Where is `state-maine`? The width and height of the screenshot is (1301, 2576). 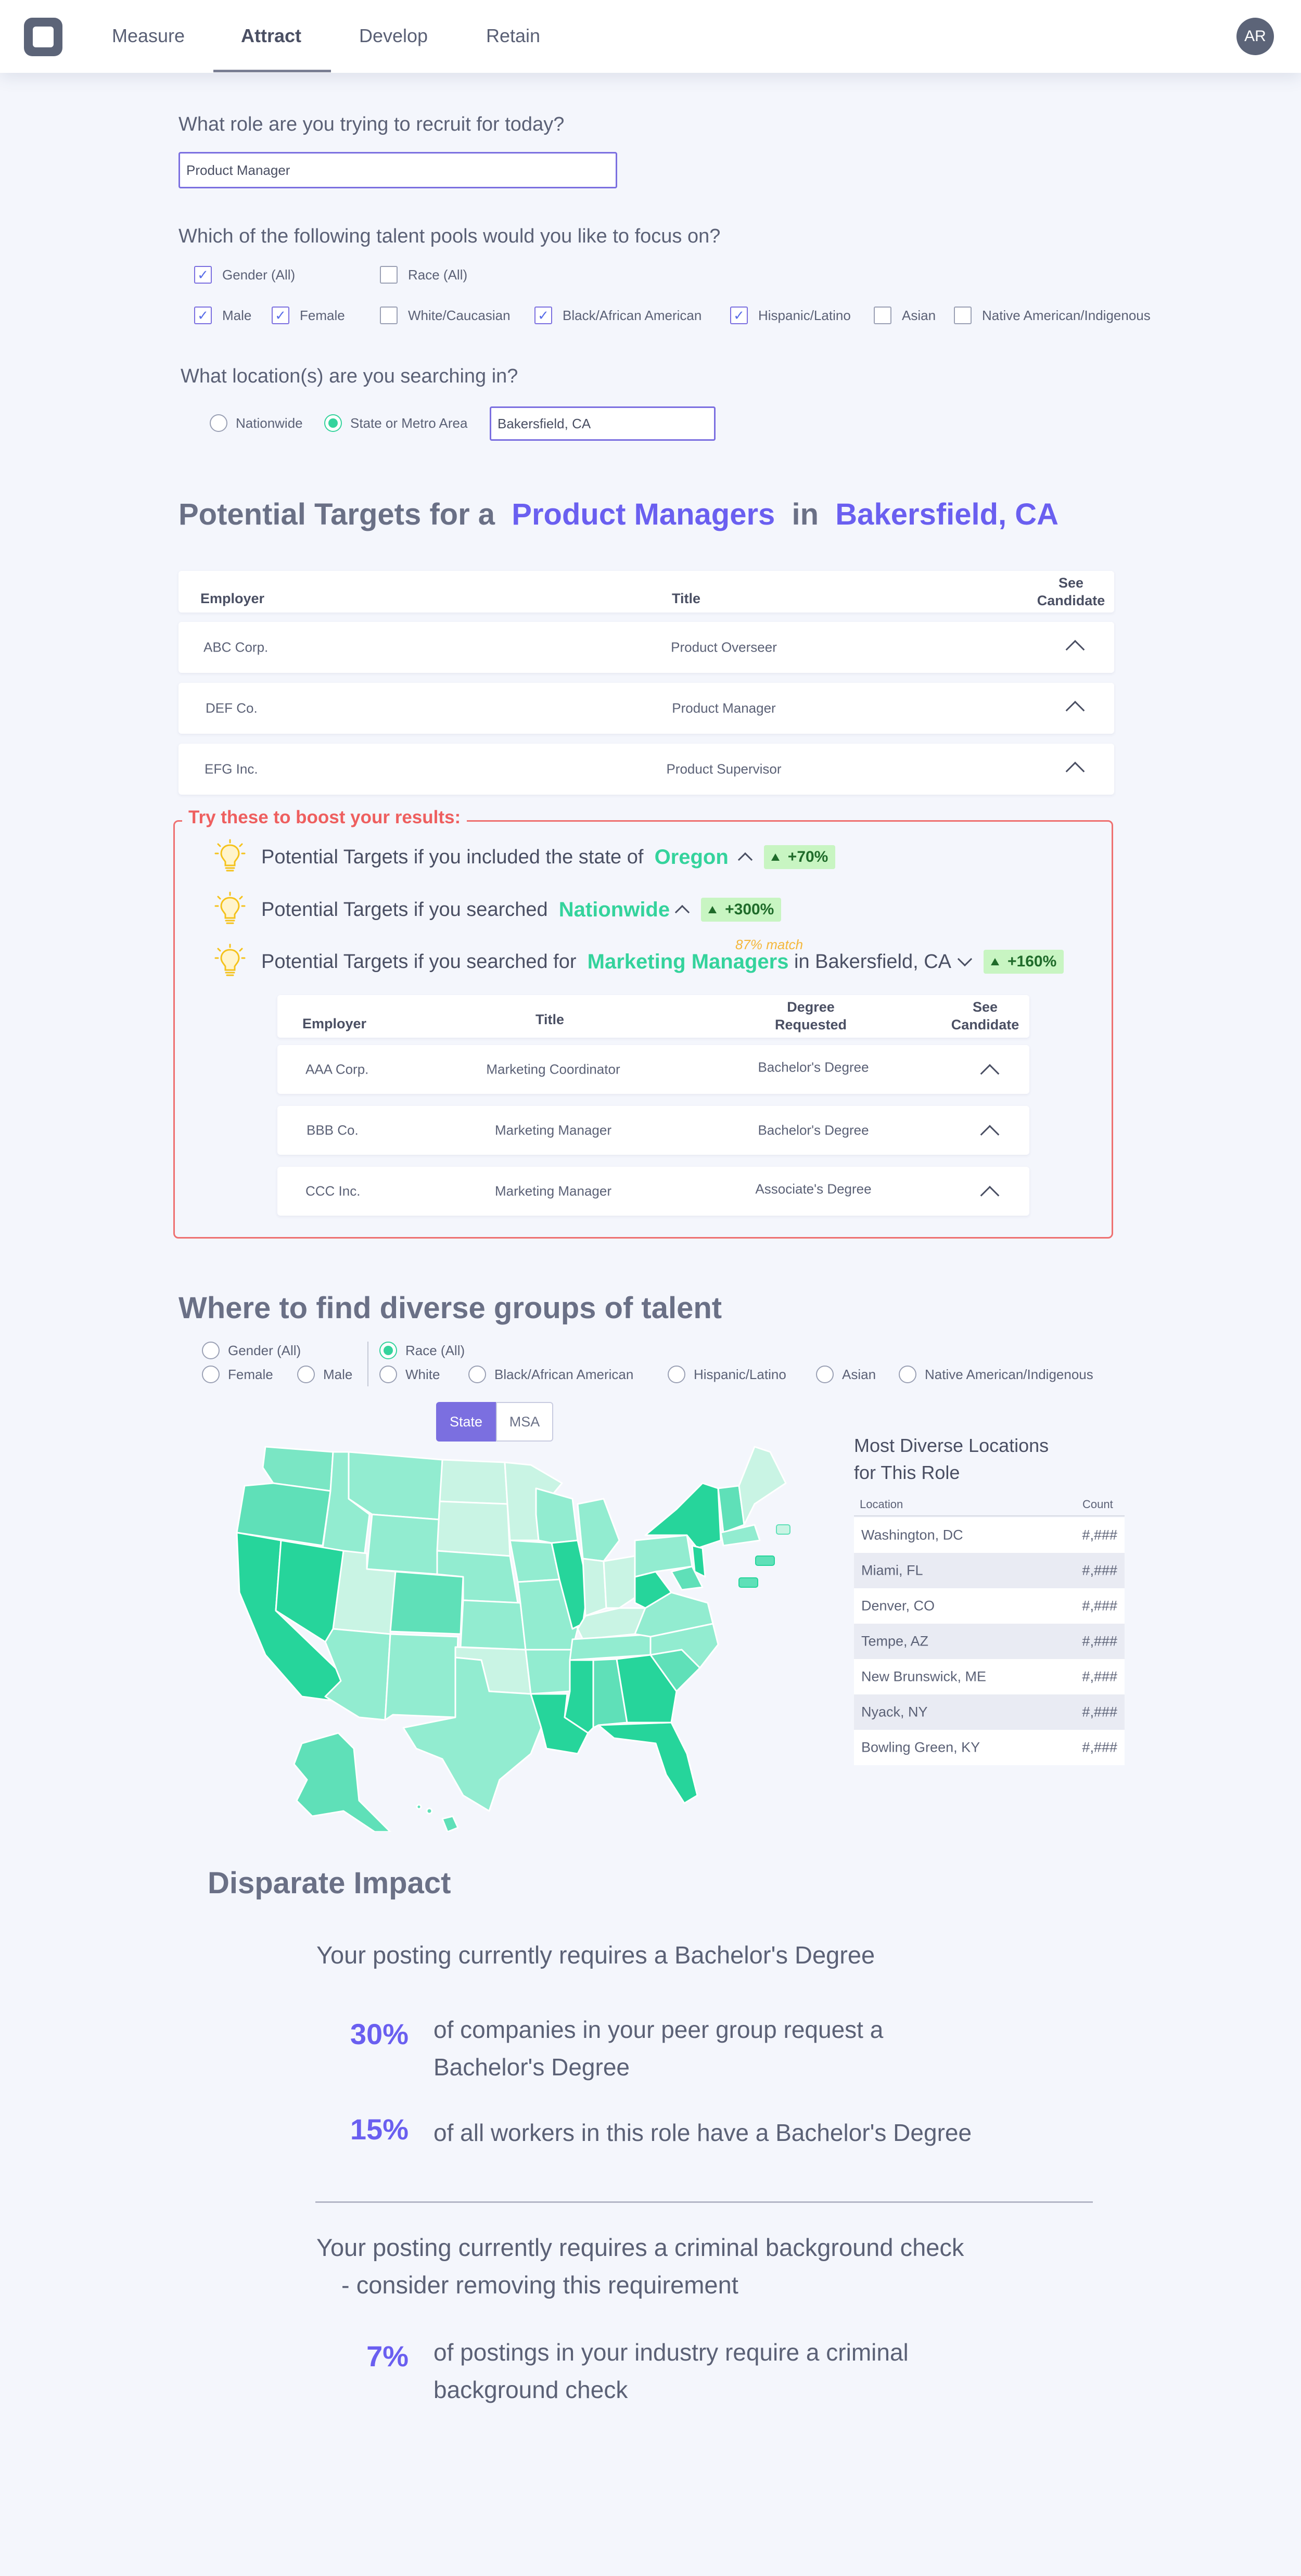 state-maine is located at coordinates (762, 1486).